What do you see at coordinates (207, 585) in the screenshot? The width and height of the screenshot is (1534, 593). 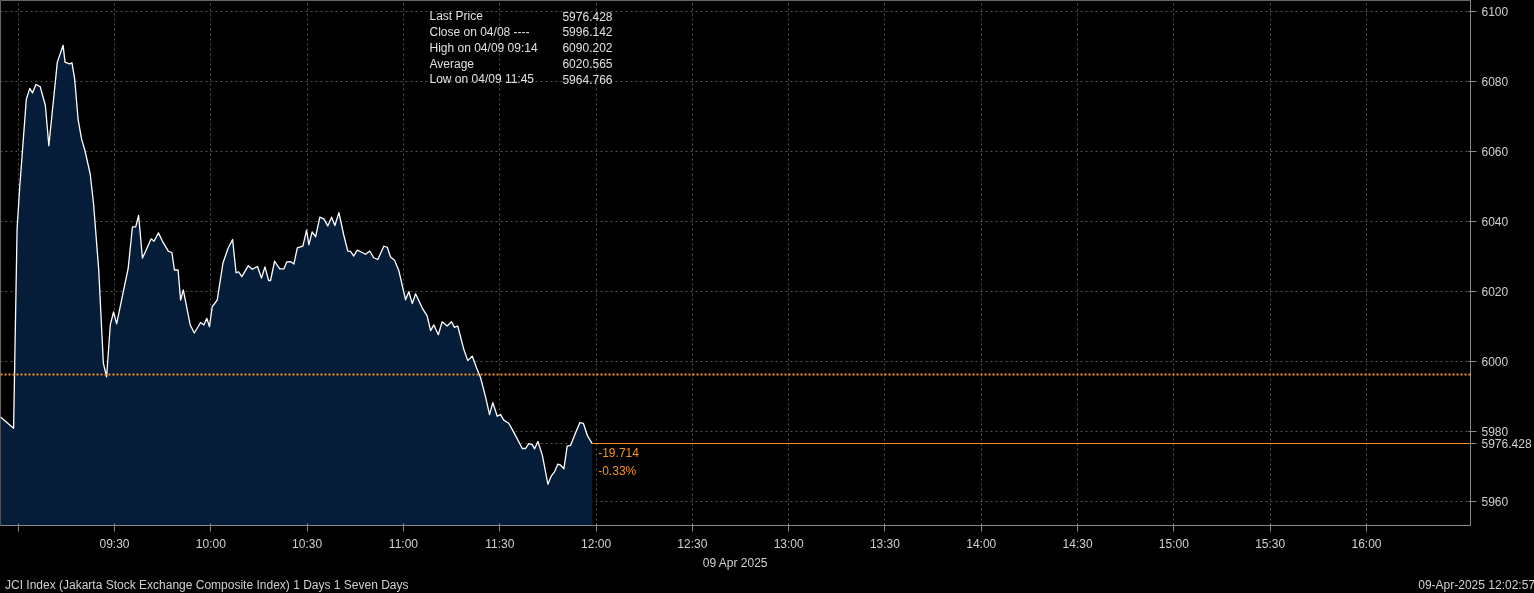 I see `text: JCI Index (Jakarta Stock Exchange Composite Index) 1 Days 1 Seven Days` at bounding box center [207, 585].